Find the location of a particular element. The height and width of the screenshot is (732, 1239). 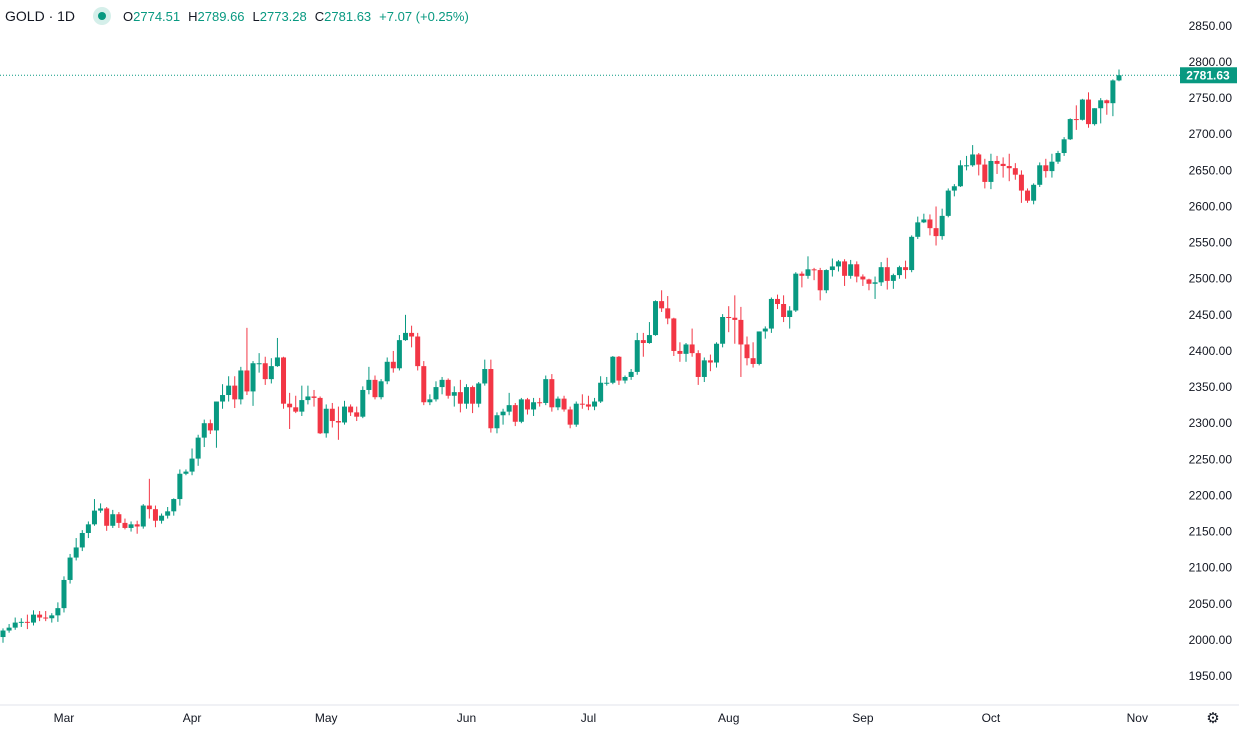

price-tick-label: 2400.00 is located at coordinates (1211, 351).